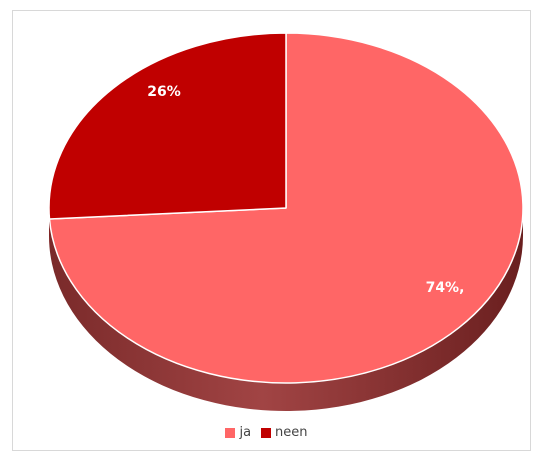 This screenshot has width=533, height=453. Describe the element at coordinates (164, 92) in the screenshot. I see `data-label-neen: 26%` at that location.